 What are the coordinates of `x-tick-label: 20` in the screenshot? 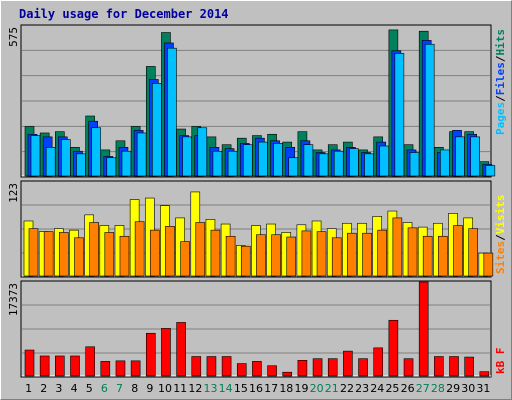 It's located at (317, 388).